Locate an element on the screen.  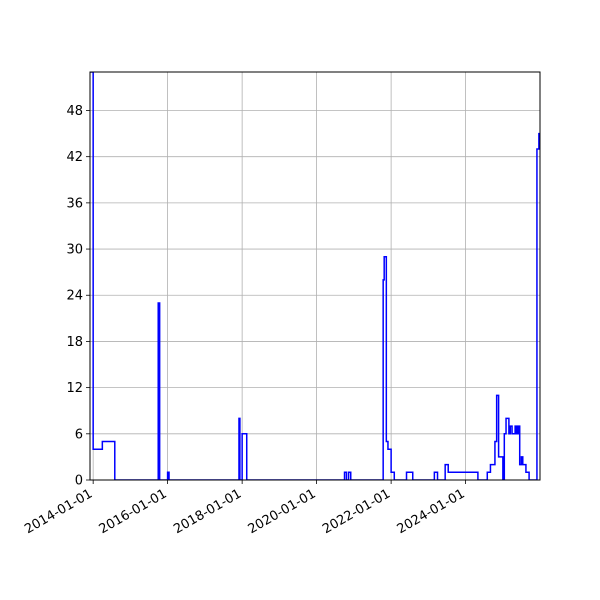
y-tick-label: 42 is located at coordinates (74, 157).